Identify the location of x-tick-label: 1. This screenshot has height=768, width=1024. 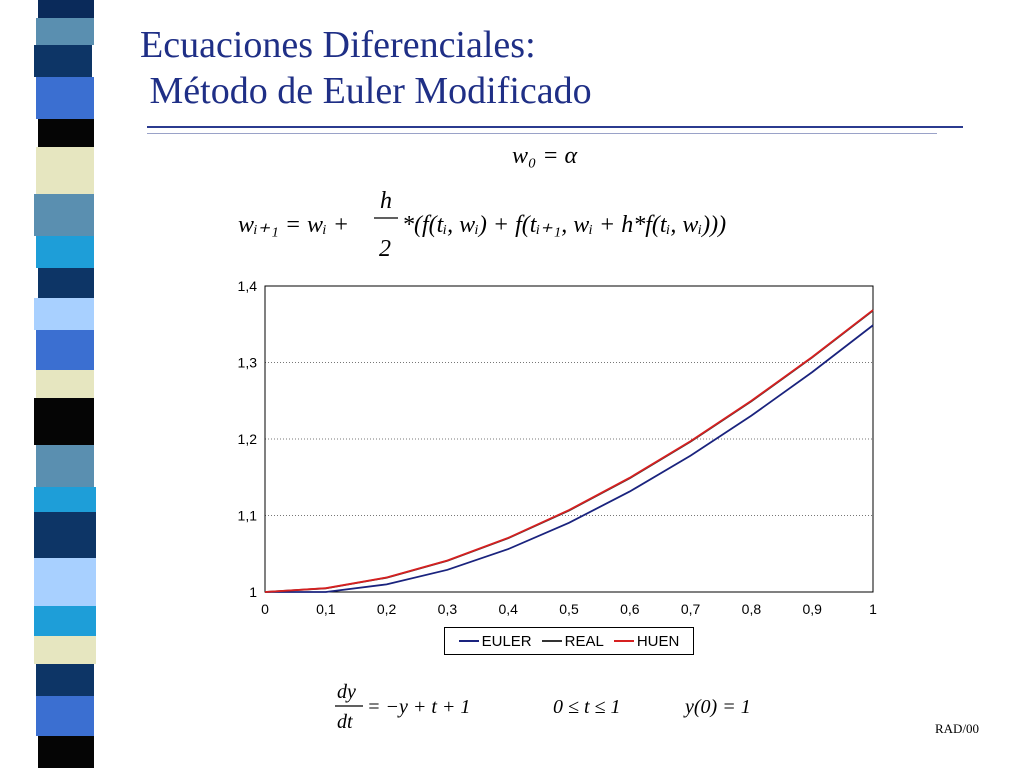
(873, 609).